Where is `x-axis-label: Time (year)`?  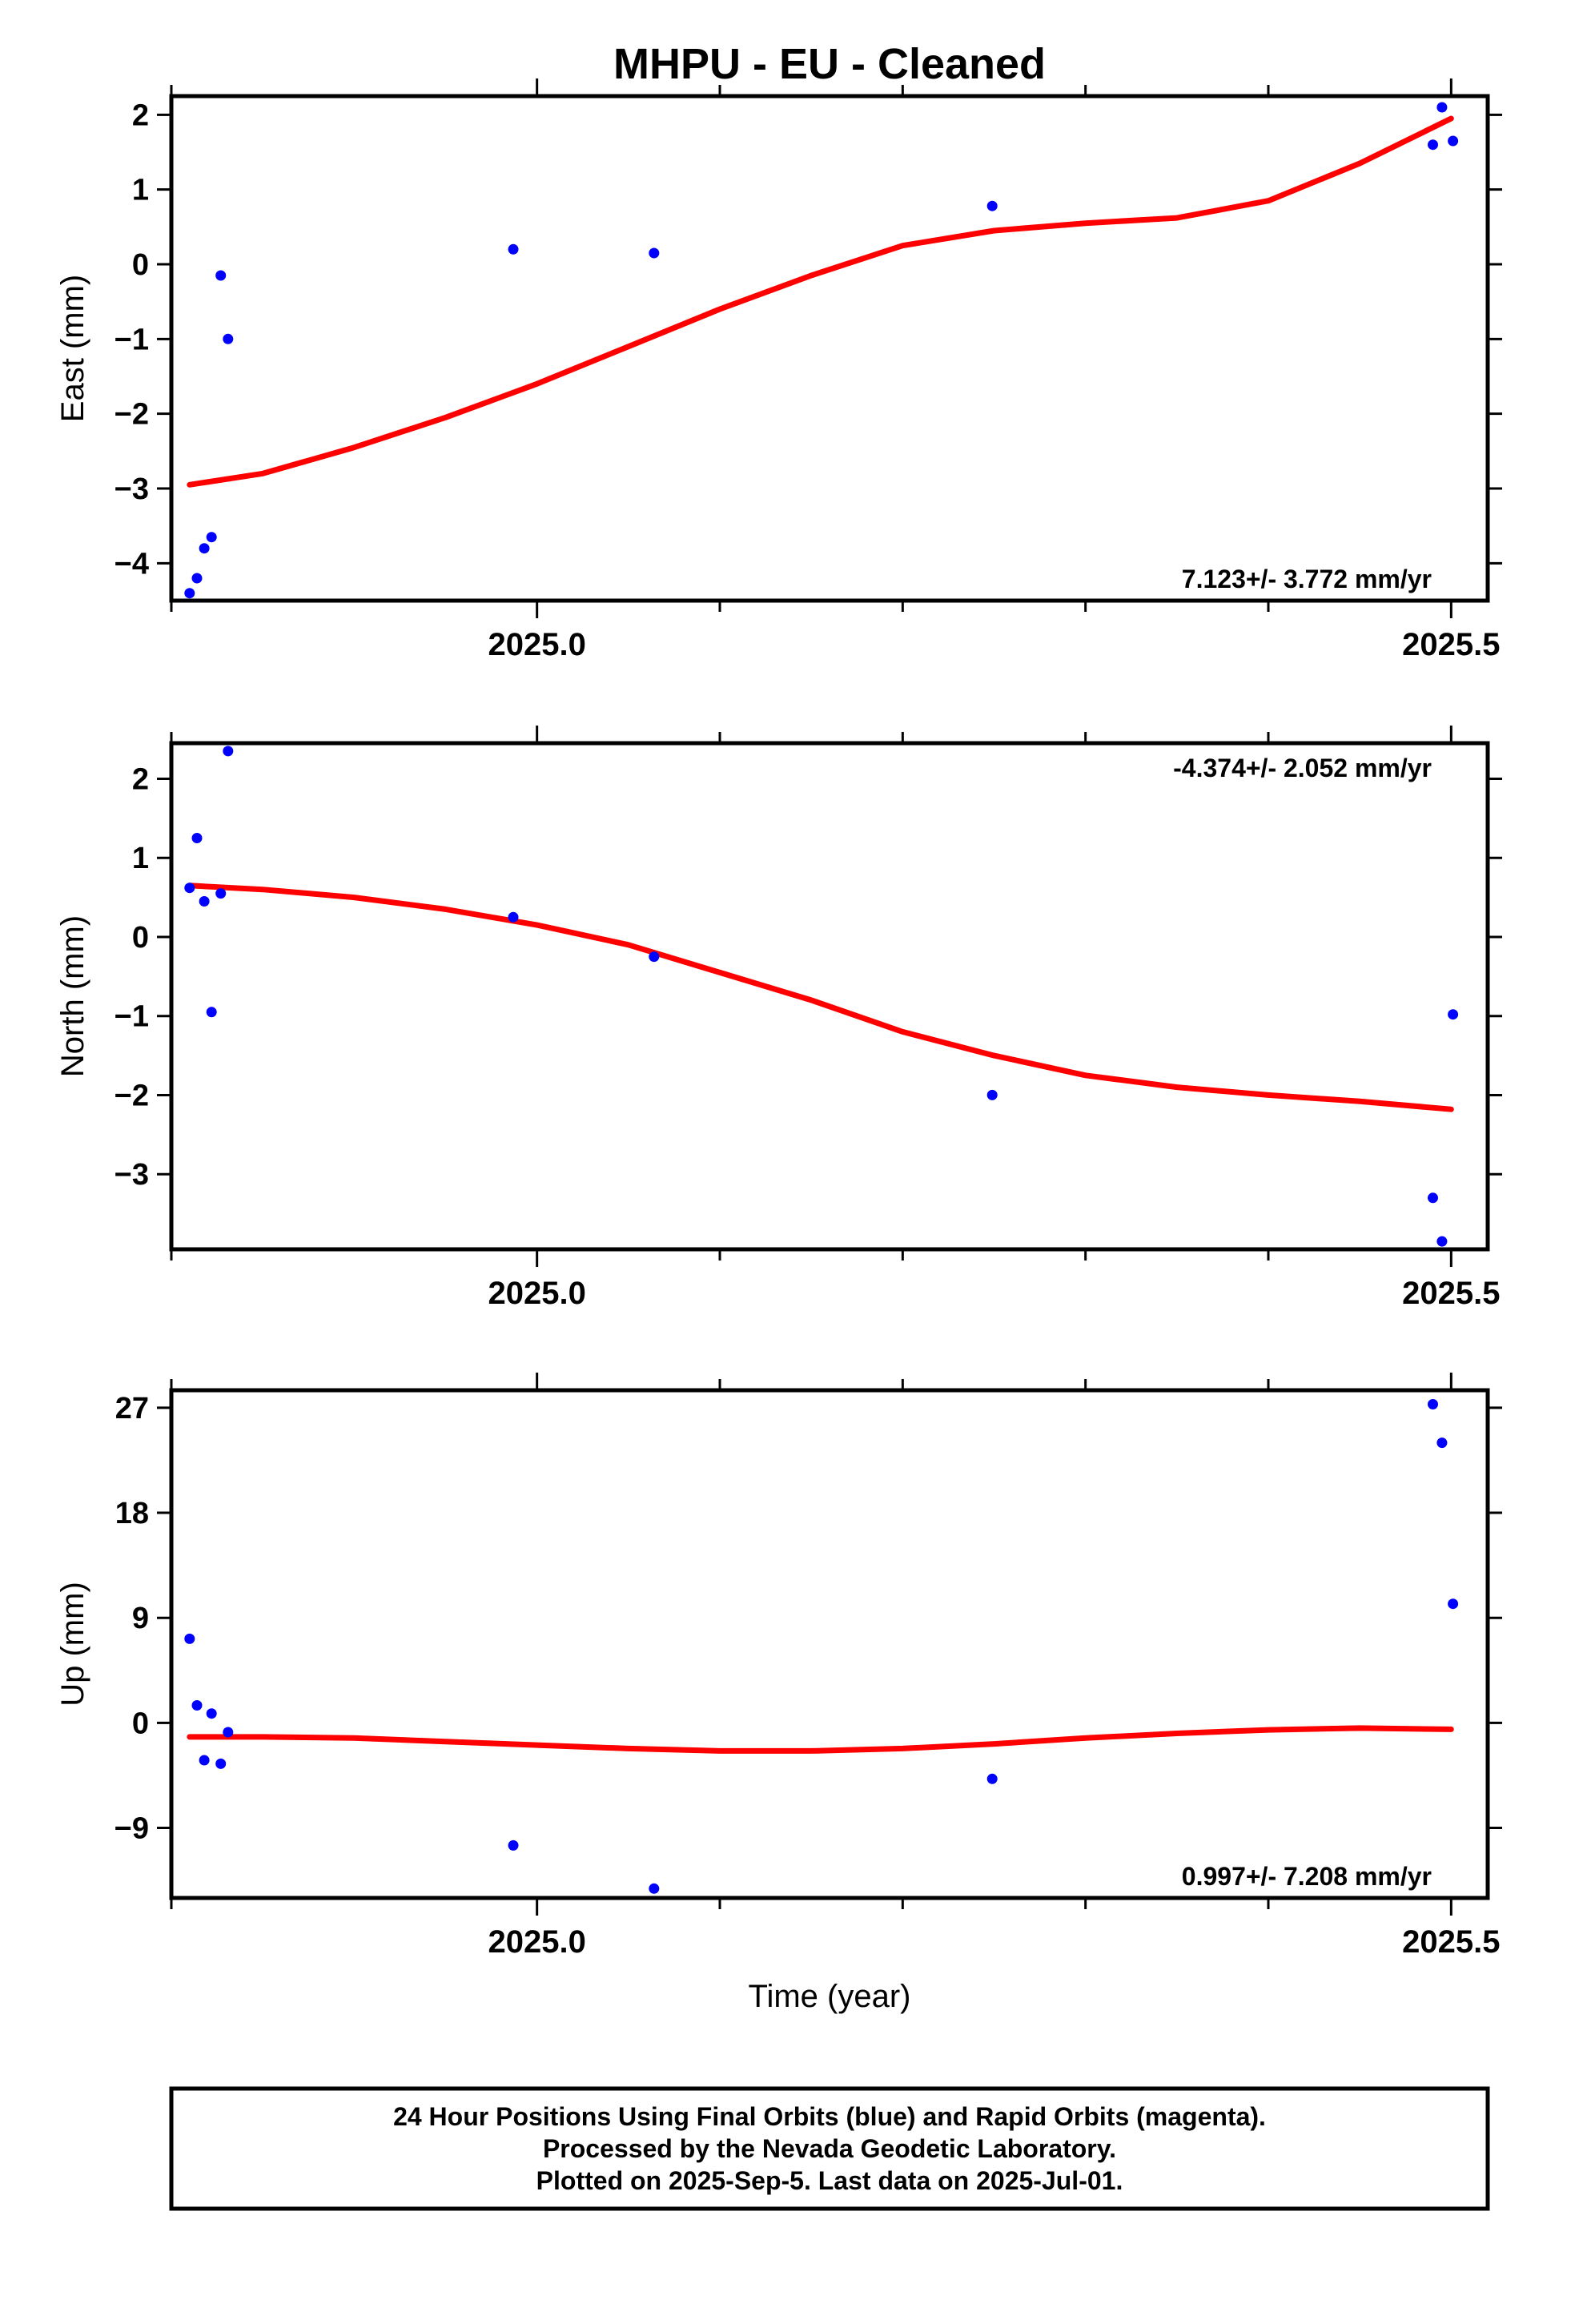
x-axis-label: Time (year) is located at coordinates (830, 1996).